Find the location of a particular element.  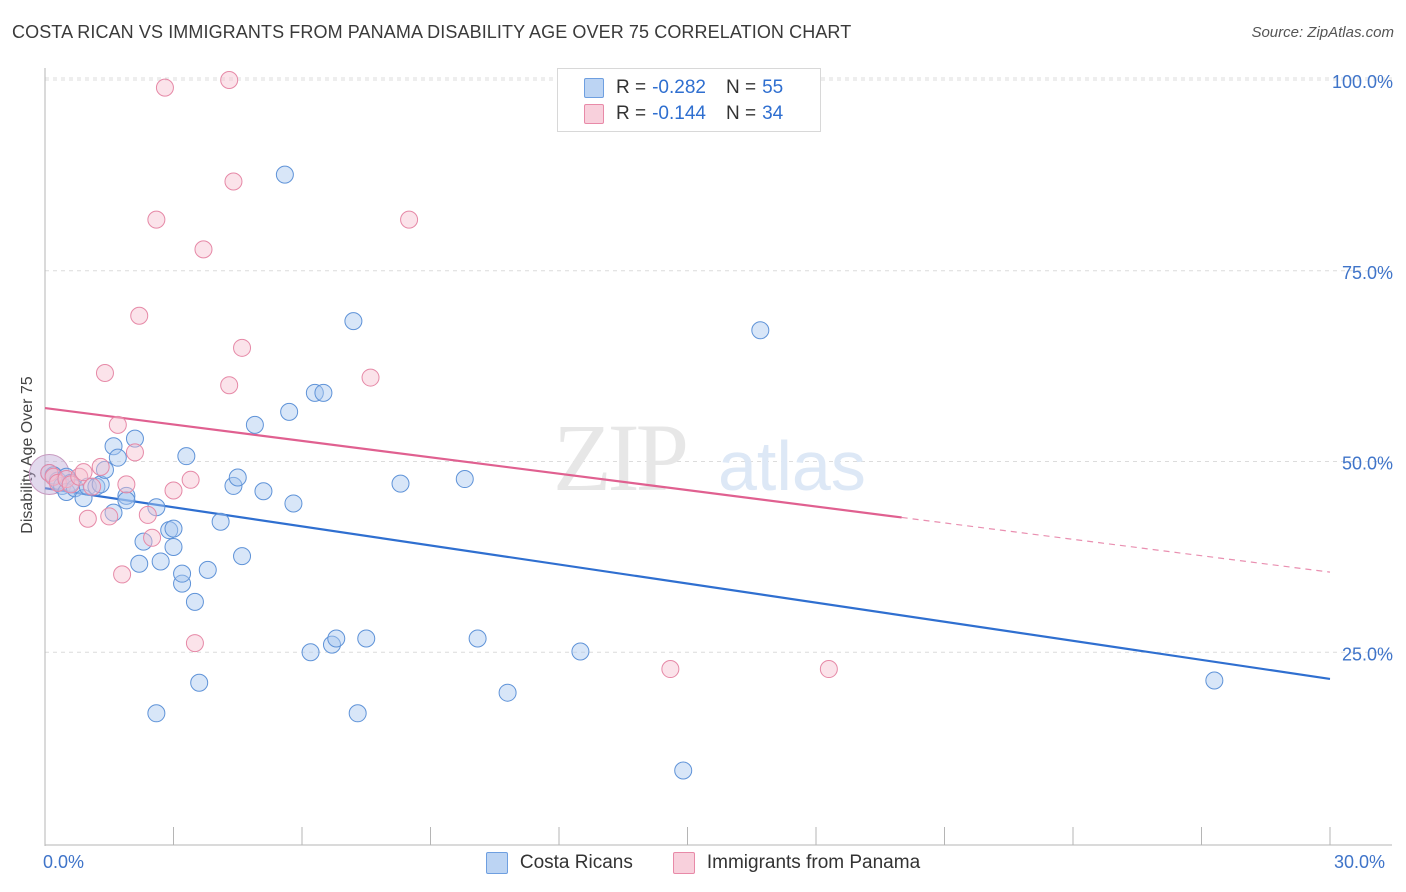

y-tick-labels: 25.0% 50.0% 75.0% 100.0% is located at coordinates (1362, 368).